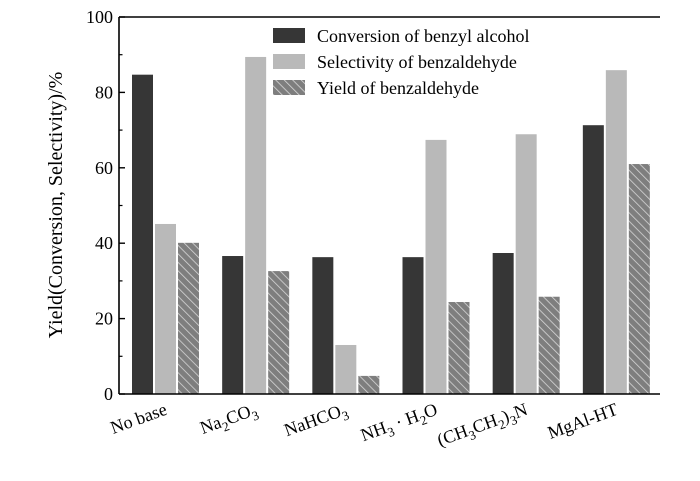  Describe the element at coordinates (582, 421) in the screenshot. I see `x-tick-label-6: MgAl-HT` at that location.